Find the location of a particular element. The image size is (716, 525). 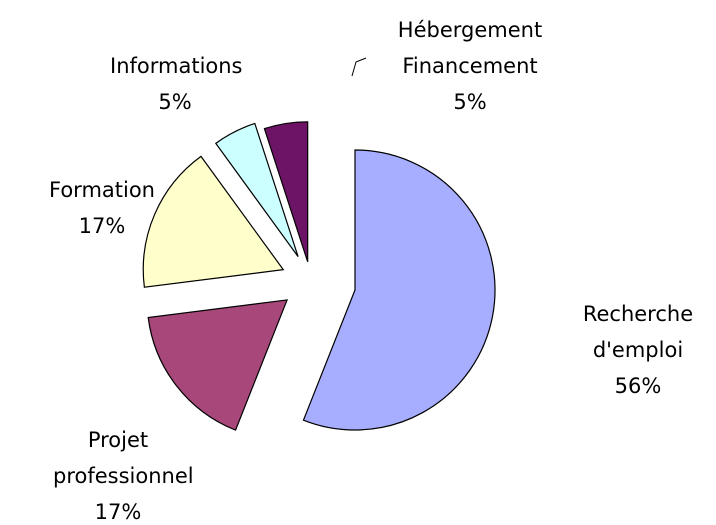

slice-label: Projet professionnel 17% is located at coordinates (118, 473).